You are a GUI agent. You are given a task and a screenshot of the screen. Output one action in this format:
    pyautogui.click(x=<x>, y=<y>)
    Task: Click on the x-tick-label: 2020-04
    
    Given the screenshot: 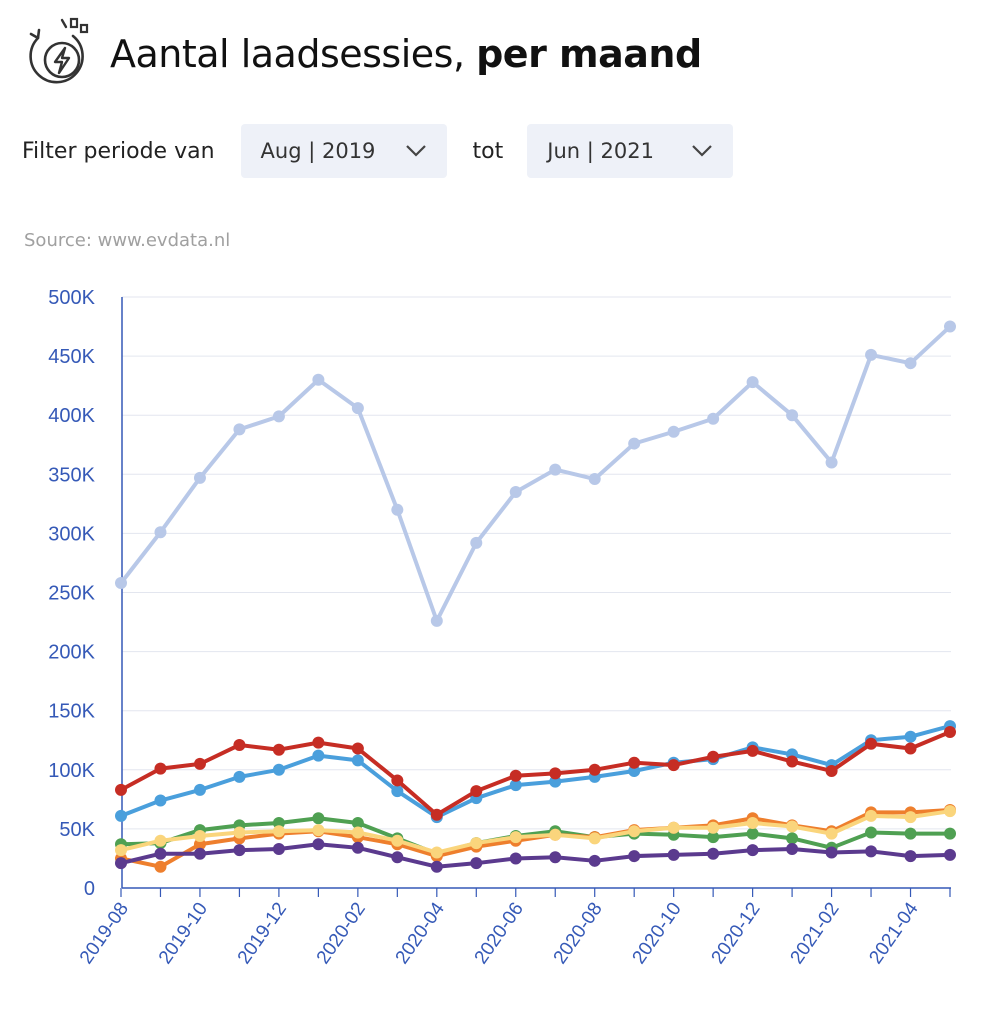 What is the action you would take?
    pyautogui.click(x=420, y=933)
    